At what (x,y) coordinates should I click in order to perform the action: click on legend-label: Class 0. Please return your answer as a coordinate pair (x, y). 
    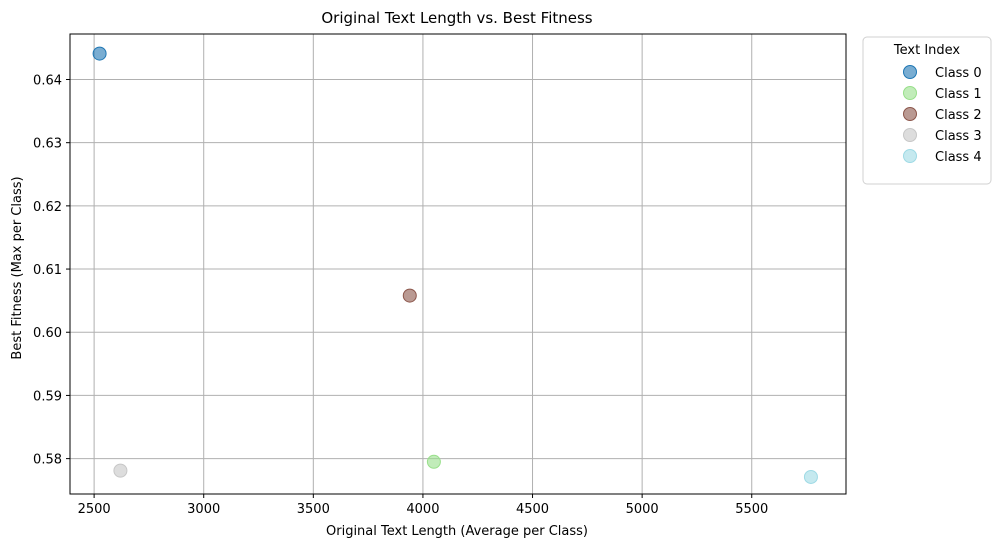
    Looking at the image, I should click on (958, 73).